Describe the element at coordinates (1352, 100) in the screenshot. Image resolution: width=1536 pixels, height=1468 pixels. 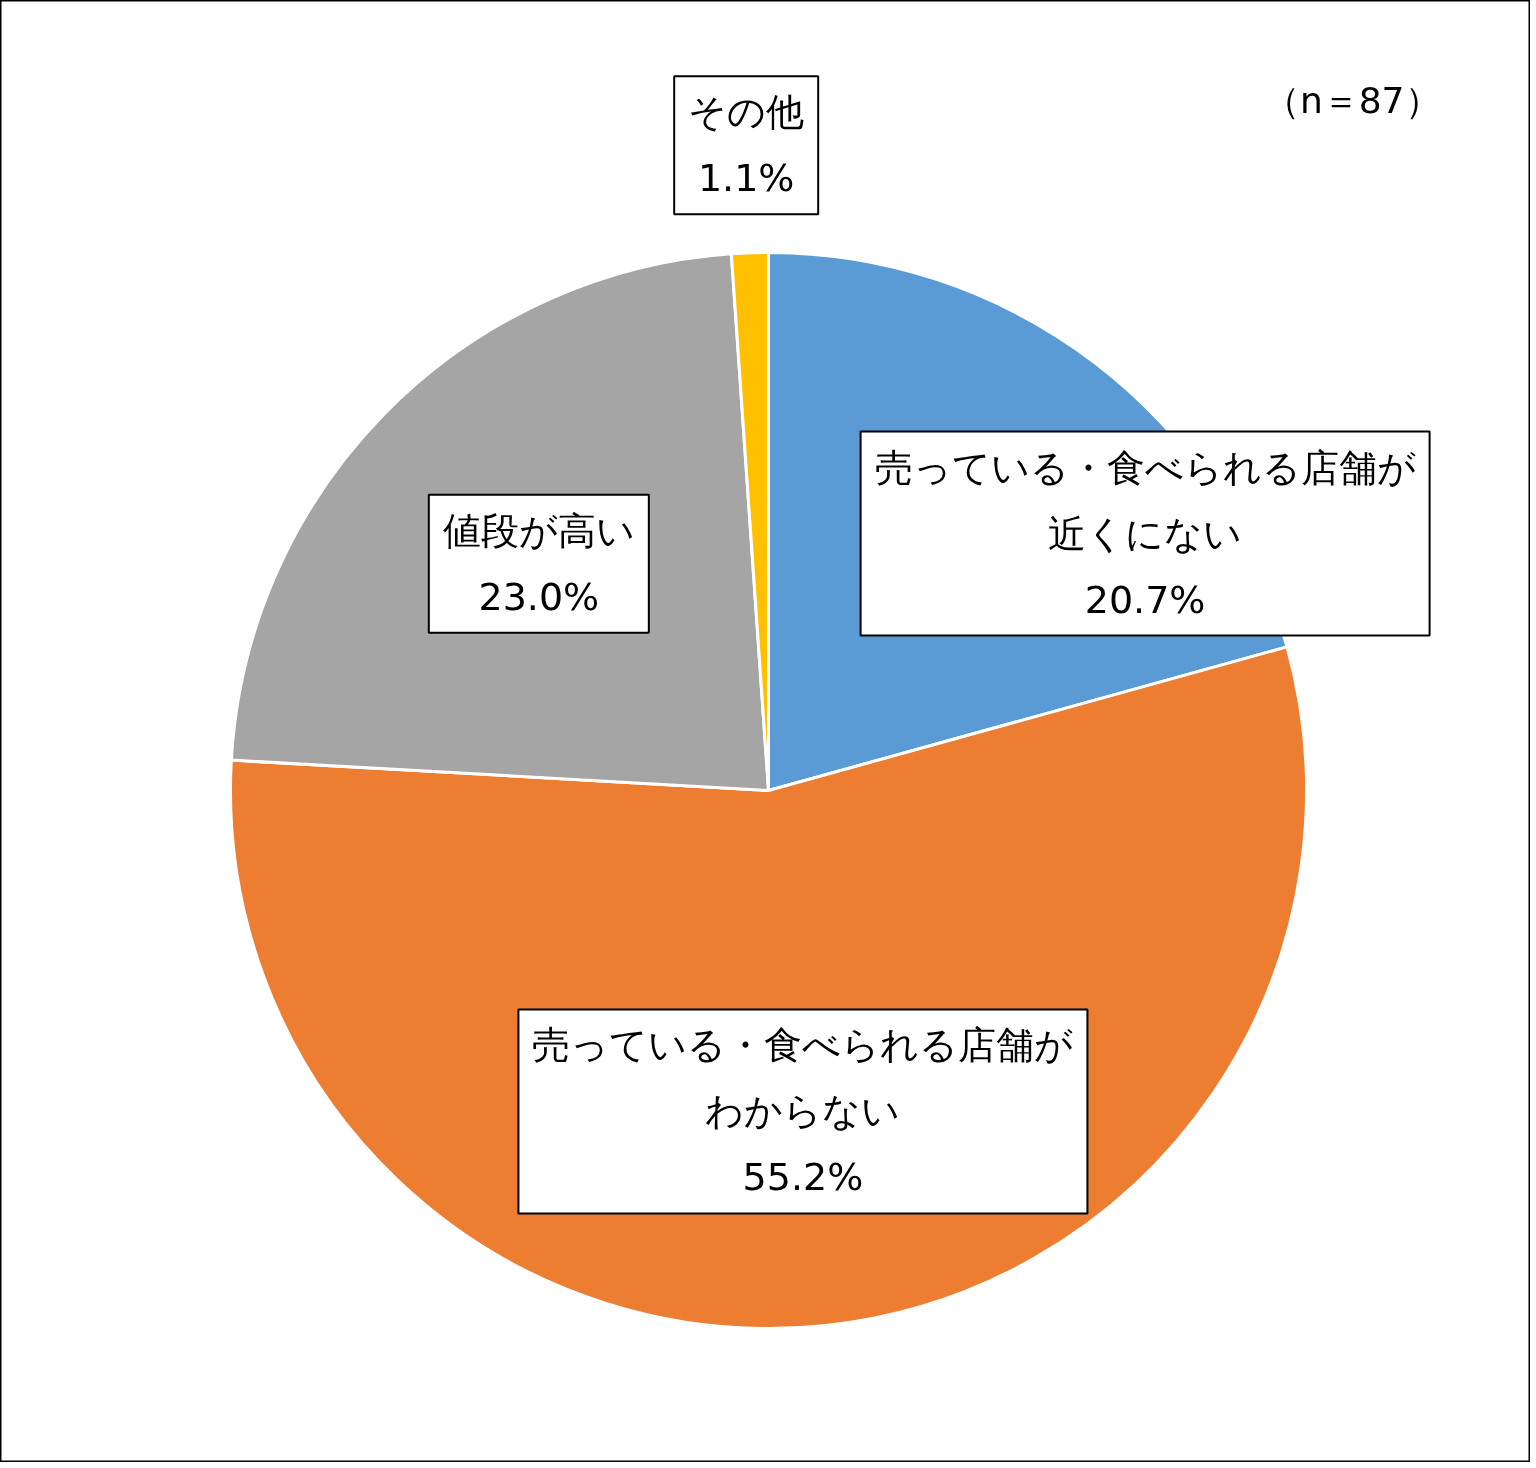
I see `text: （n＝87）` at that location.